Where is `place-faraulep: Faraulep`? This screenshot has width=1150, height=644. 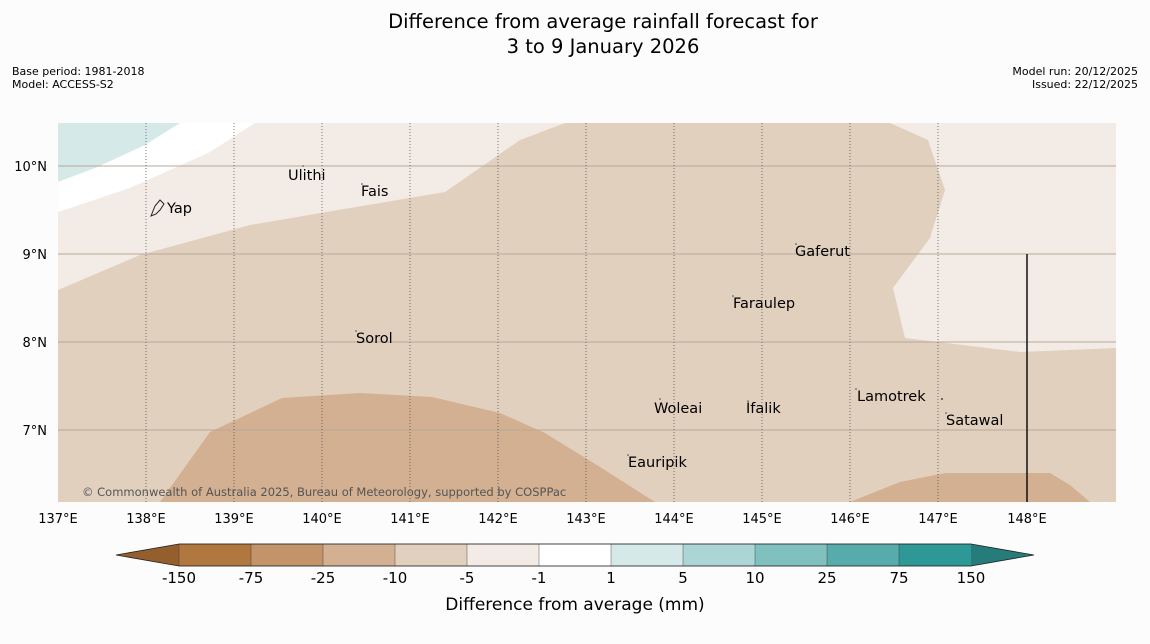
place-faraulep: Faraulep is located at coordinates (764, 304).